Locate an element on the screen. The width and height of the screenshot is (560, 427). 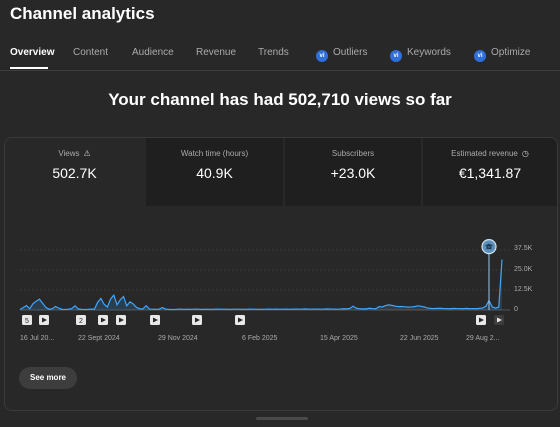
y-tick-label: 0 is located at coordinates (516, 309).